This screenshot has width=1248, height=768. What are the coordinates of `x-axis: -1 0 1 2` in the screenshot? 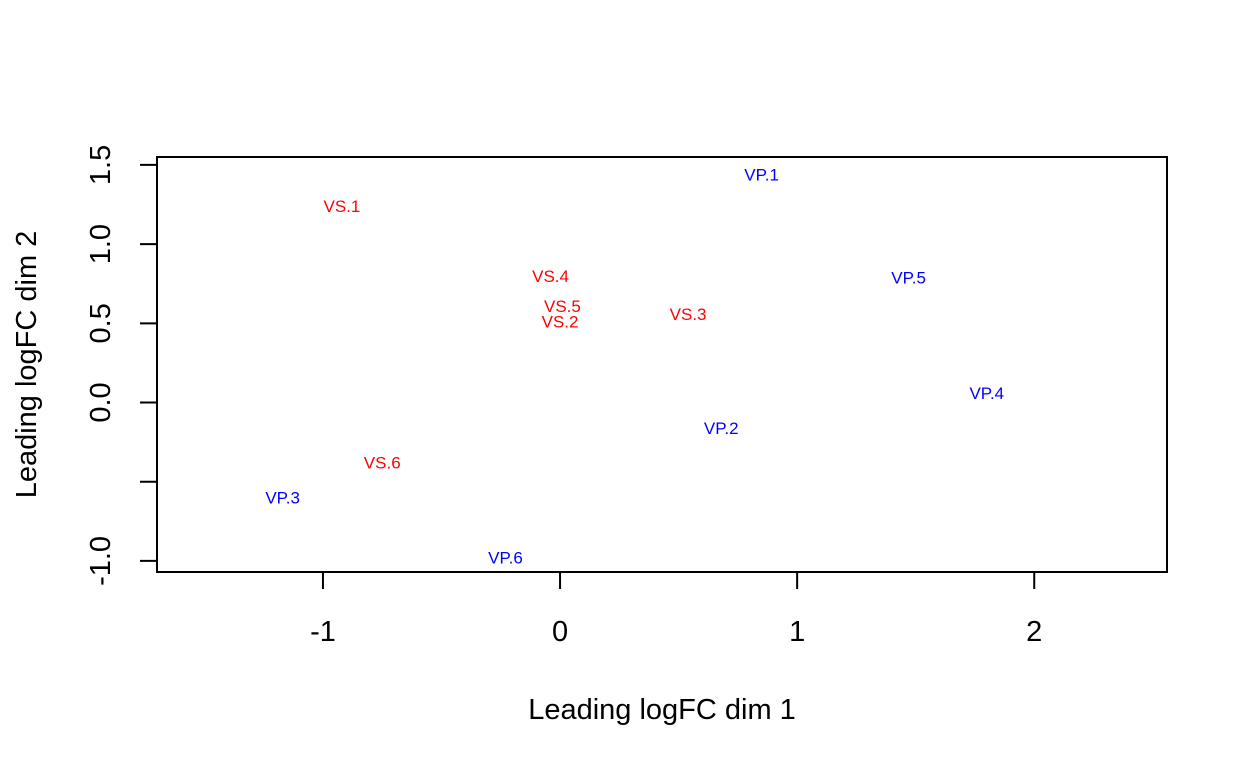 It's located at (676, 610).